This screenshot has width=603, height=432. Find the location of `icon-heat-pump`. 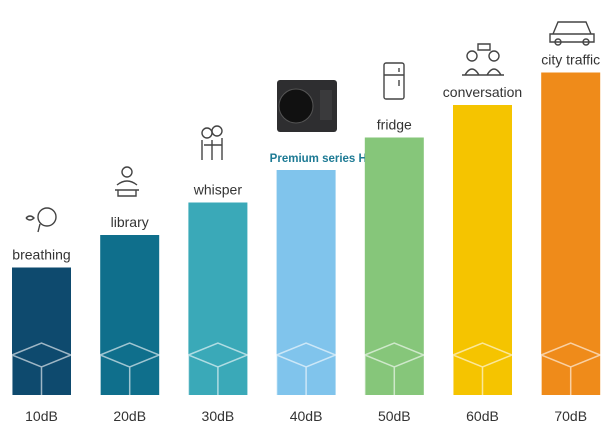

icon-heat-pump is located at coordinates (307, 106).